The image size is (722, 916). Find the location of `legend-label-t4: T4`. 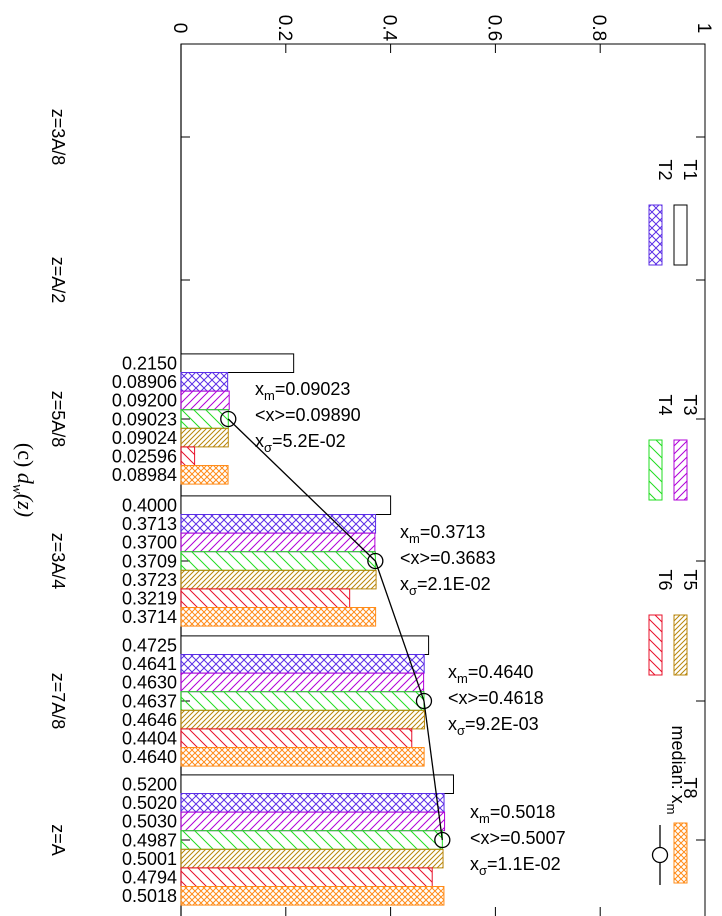

legend-label-t4: T4 is located at coordinates (665, 404).